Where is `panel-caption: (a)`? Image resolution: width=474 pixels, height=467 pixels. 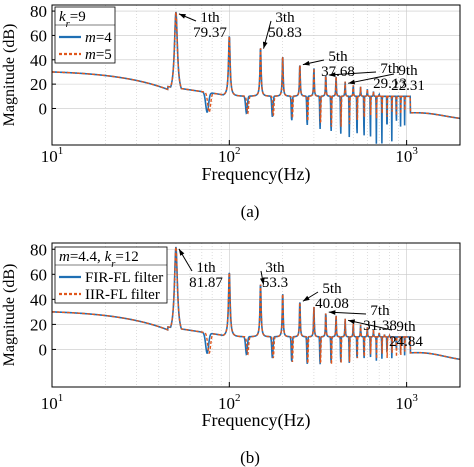
panel-caption: (a) is located at coordinates (250, 211).